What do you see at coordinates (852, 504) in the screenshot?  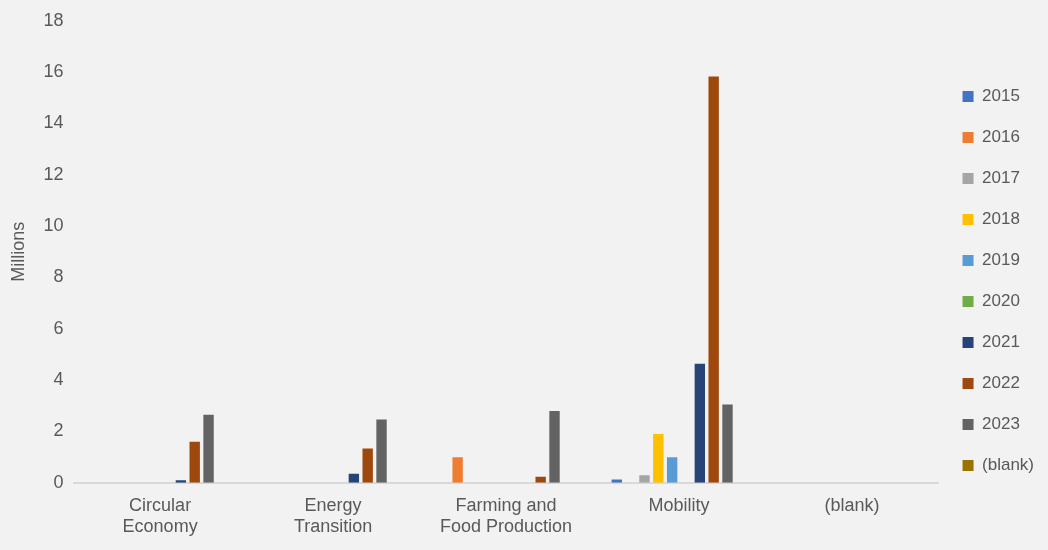 I see `x-tick-label: (blank)` at bounding box center [852, 504].